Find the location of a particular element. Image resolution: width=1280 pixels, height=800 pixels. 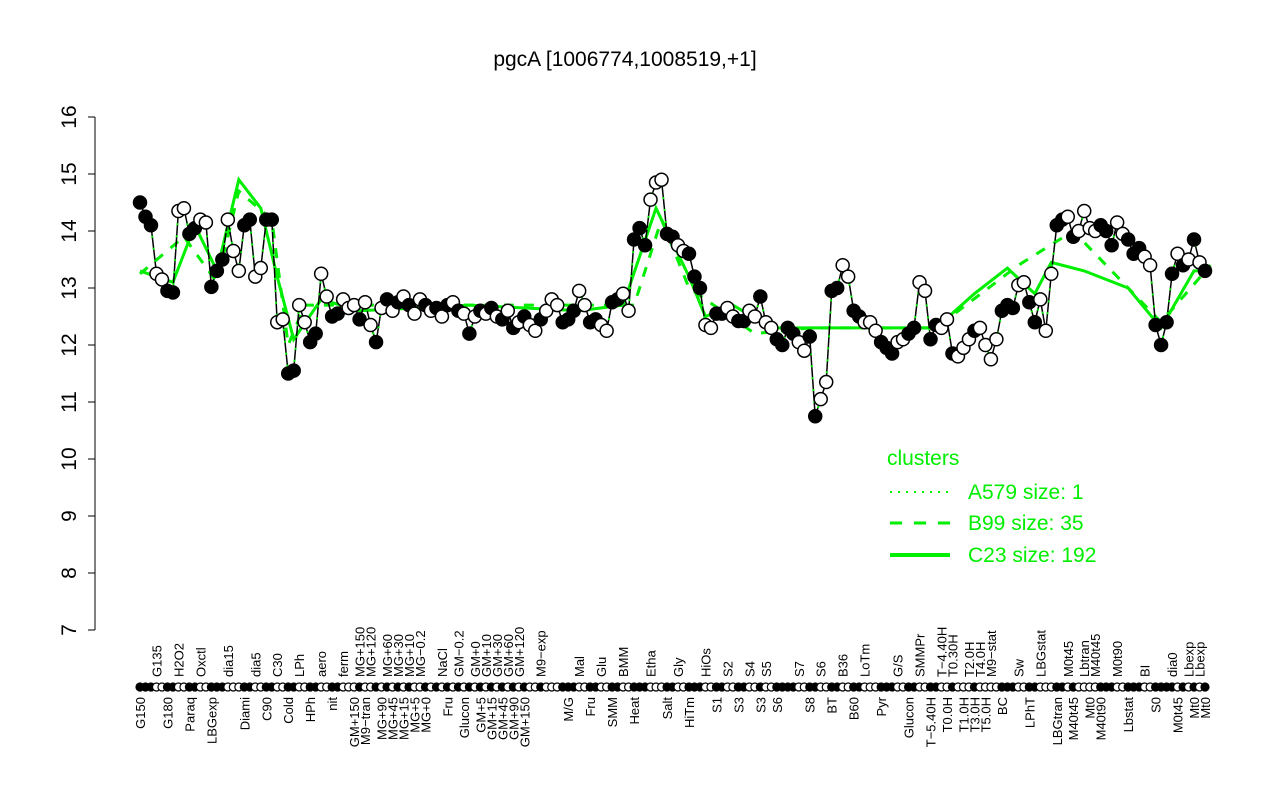

x-tick-label: Etha is located at coordinates (651, 663).